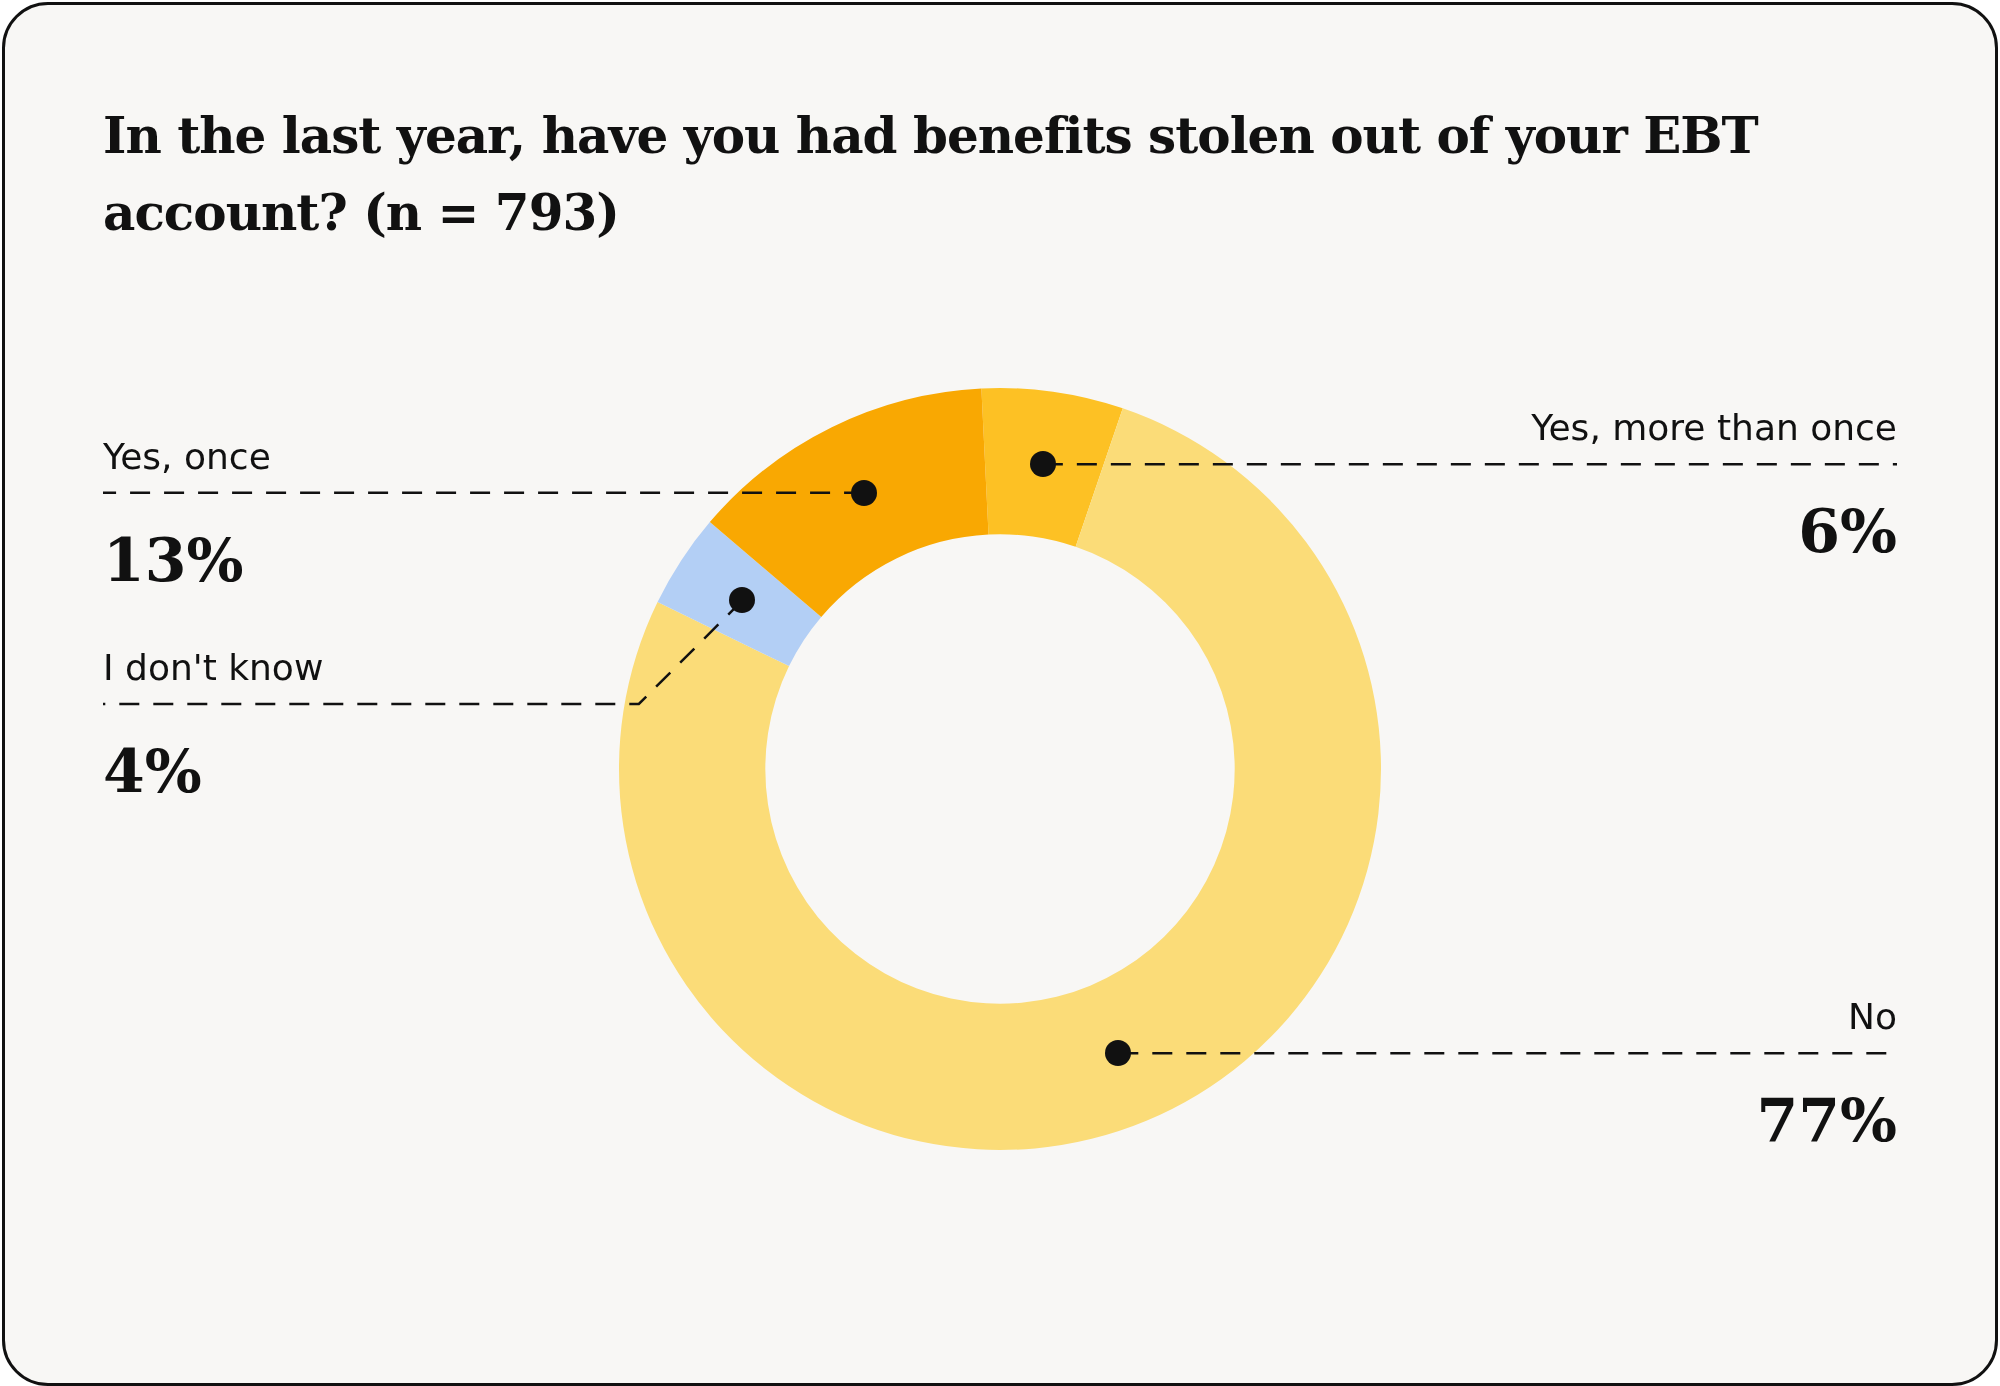  What do you see at coordinates (1872, 1017) in the screenshot?
I see `slice-label: No` at bounding box center [1872, 1017].